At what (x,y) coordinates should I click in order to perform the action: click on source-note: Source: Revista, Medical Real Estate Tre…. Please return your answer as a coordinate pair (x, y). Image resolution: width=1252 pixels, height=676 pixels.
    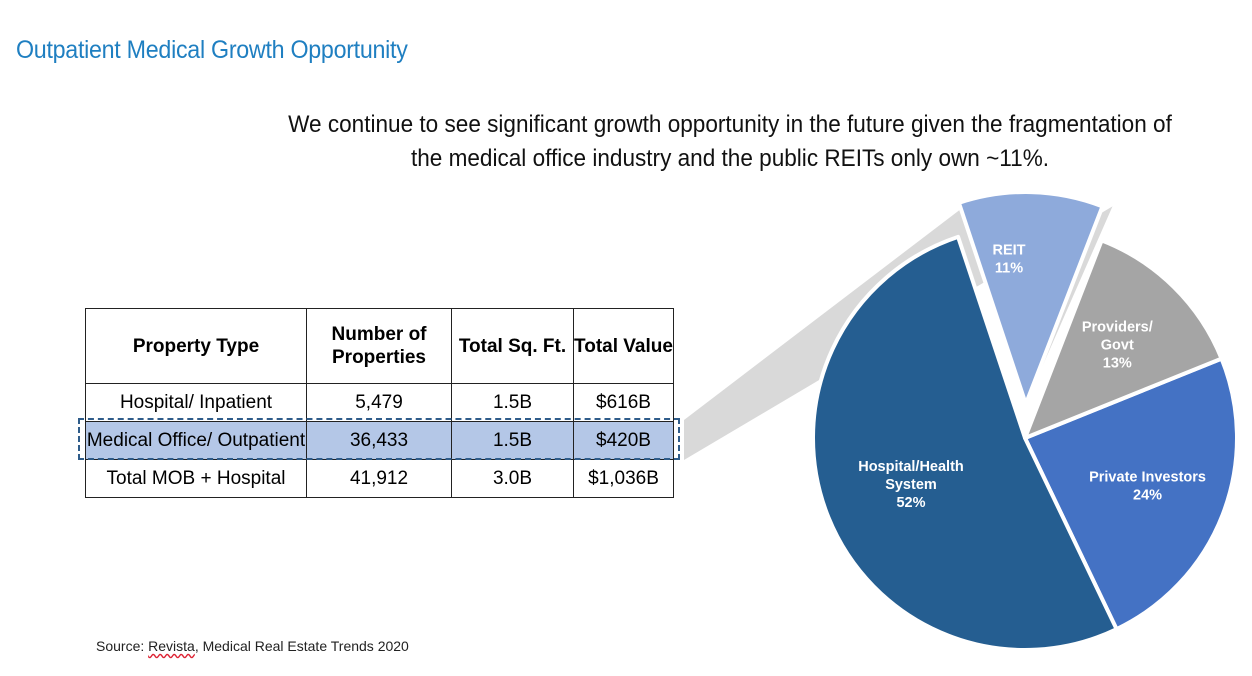
    Looking at the image, I should click on (252, 646).